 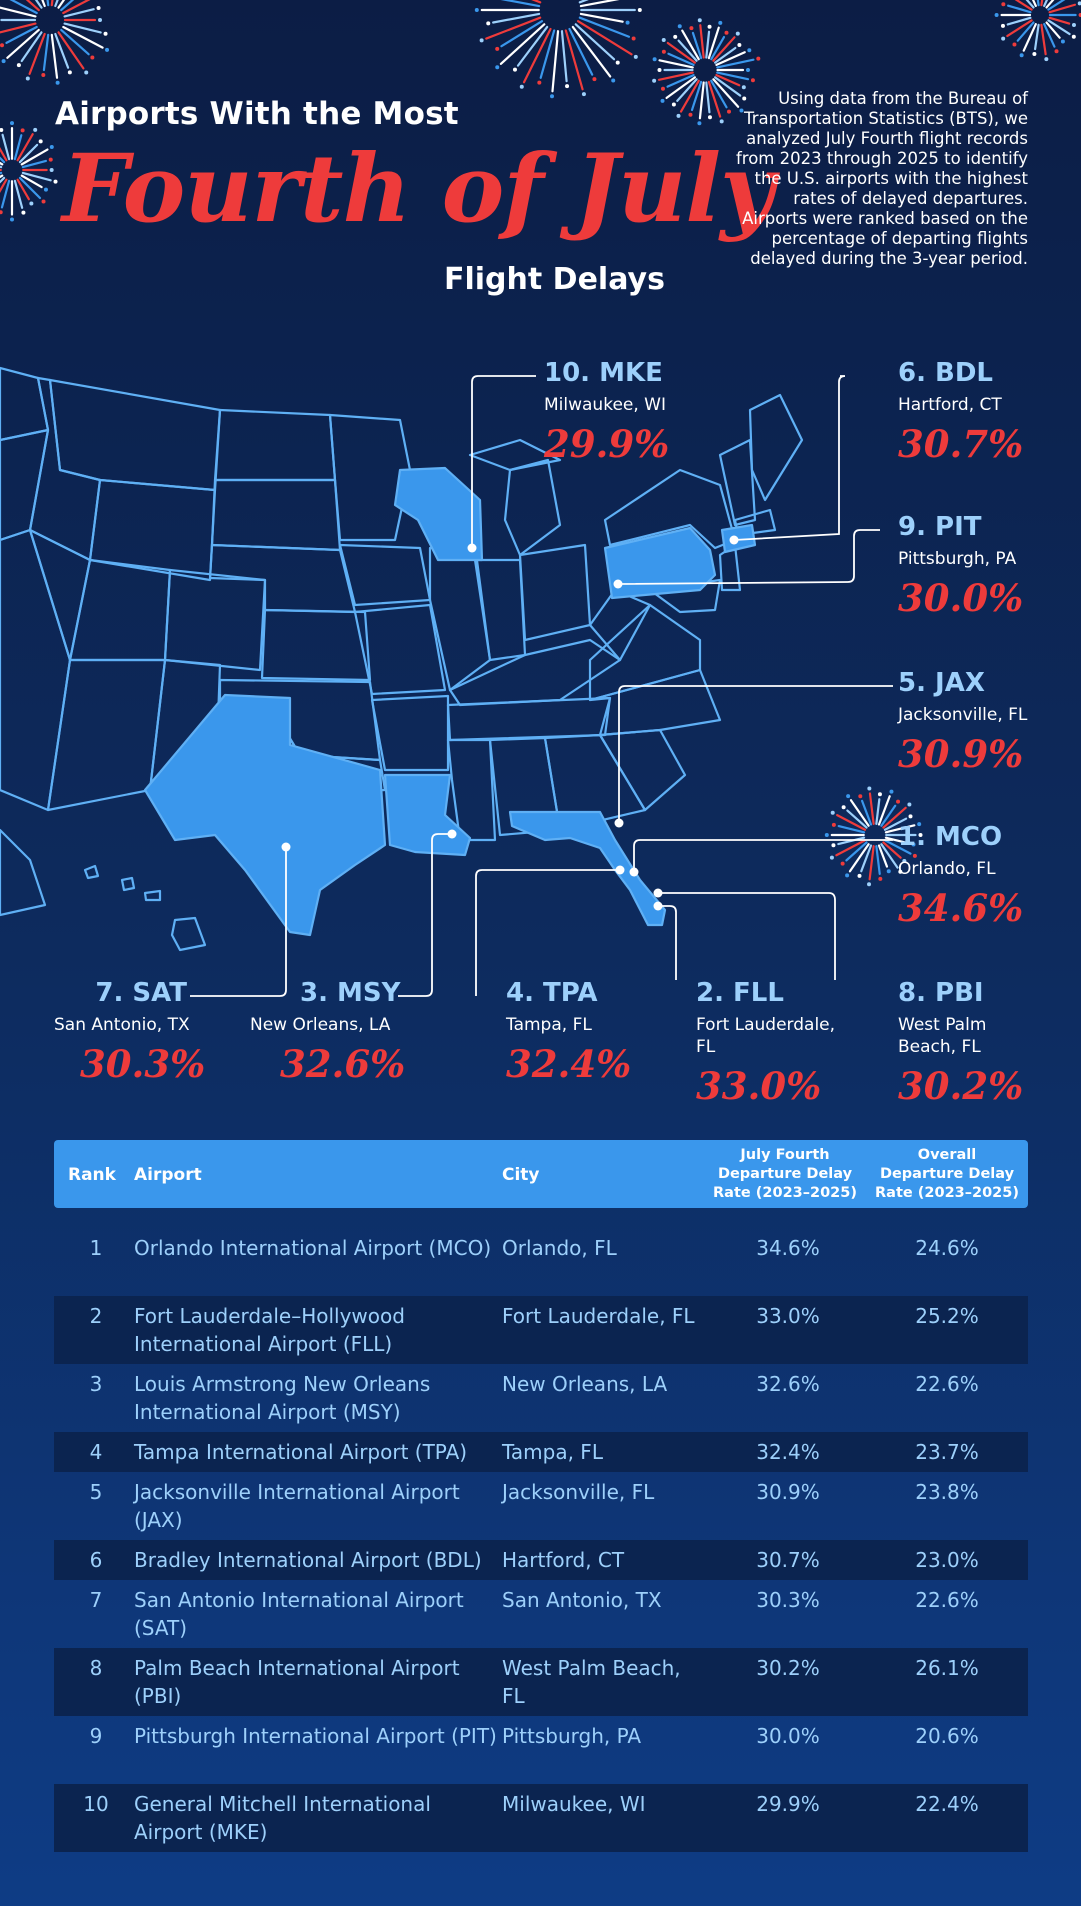 I want to click on callout-pct: 32.6%, so click(x=343, y=1064).